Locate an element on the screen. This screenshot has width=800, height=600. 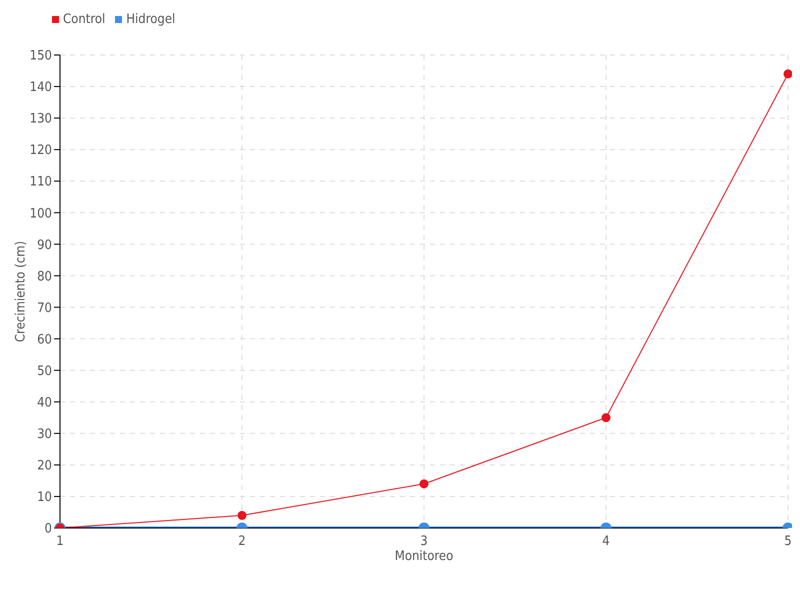
y-axis-title: Crecimiento (cm) is located at coordinates (21, 291).